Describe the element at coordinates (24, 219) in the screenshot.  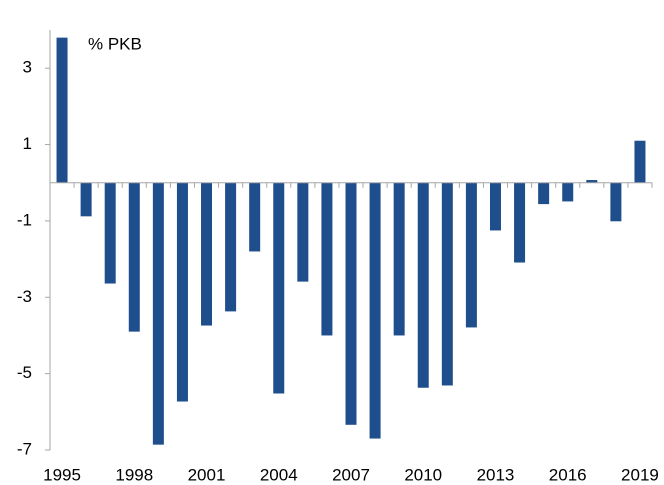
I see `y-tick-label: -1` at that location.